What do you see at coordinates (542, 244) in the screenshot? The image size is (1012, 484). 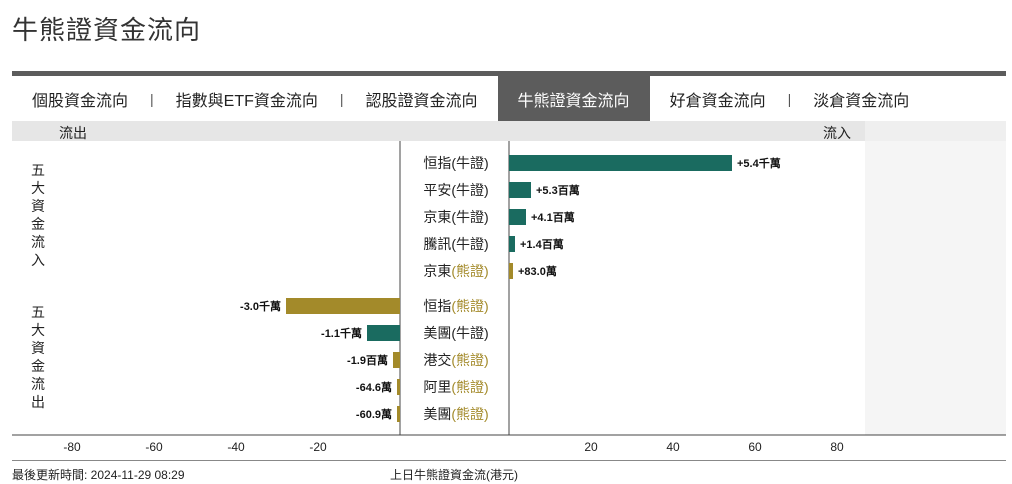 I see `bar-value-label: +1.4百萬` at bounding box center [542, 244].